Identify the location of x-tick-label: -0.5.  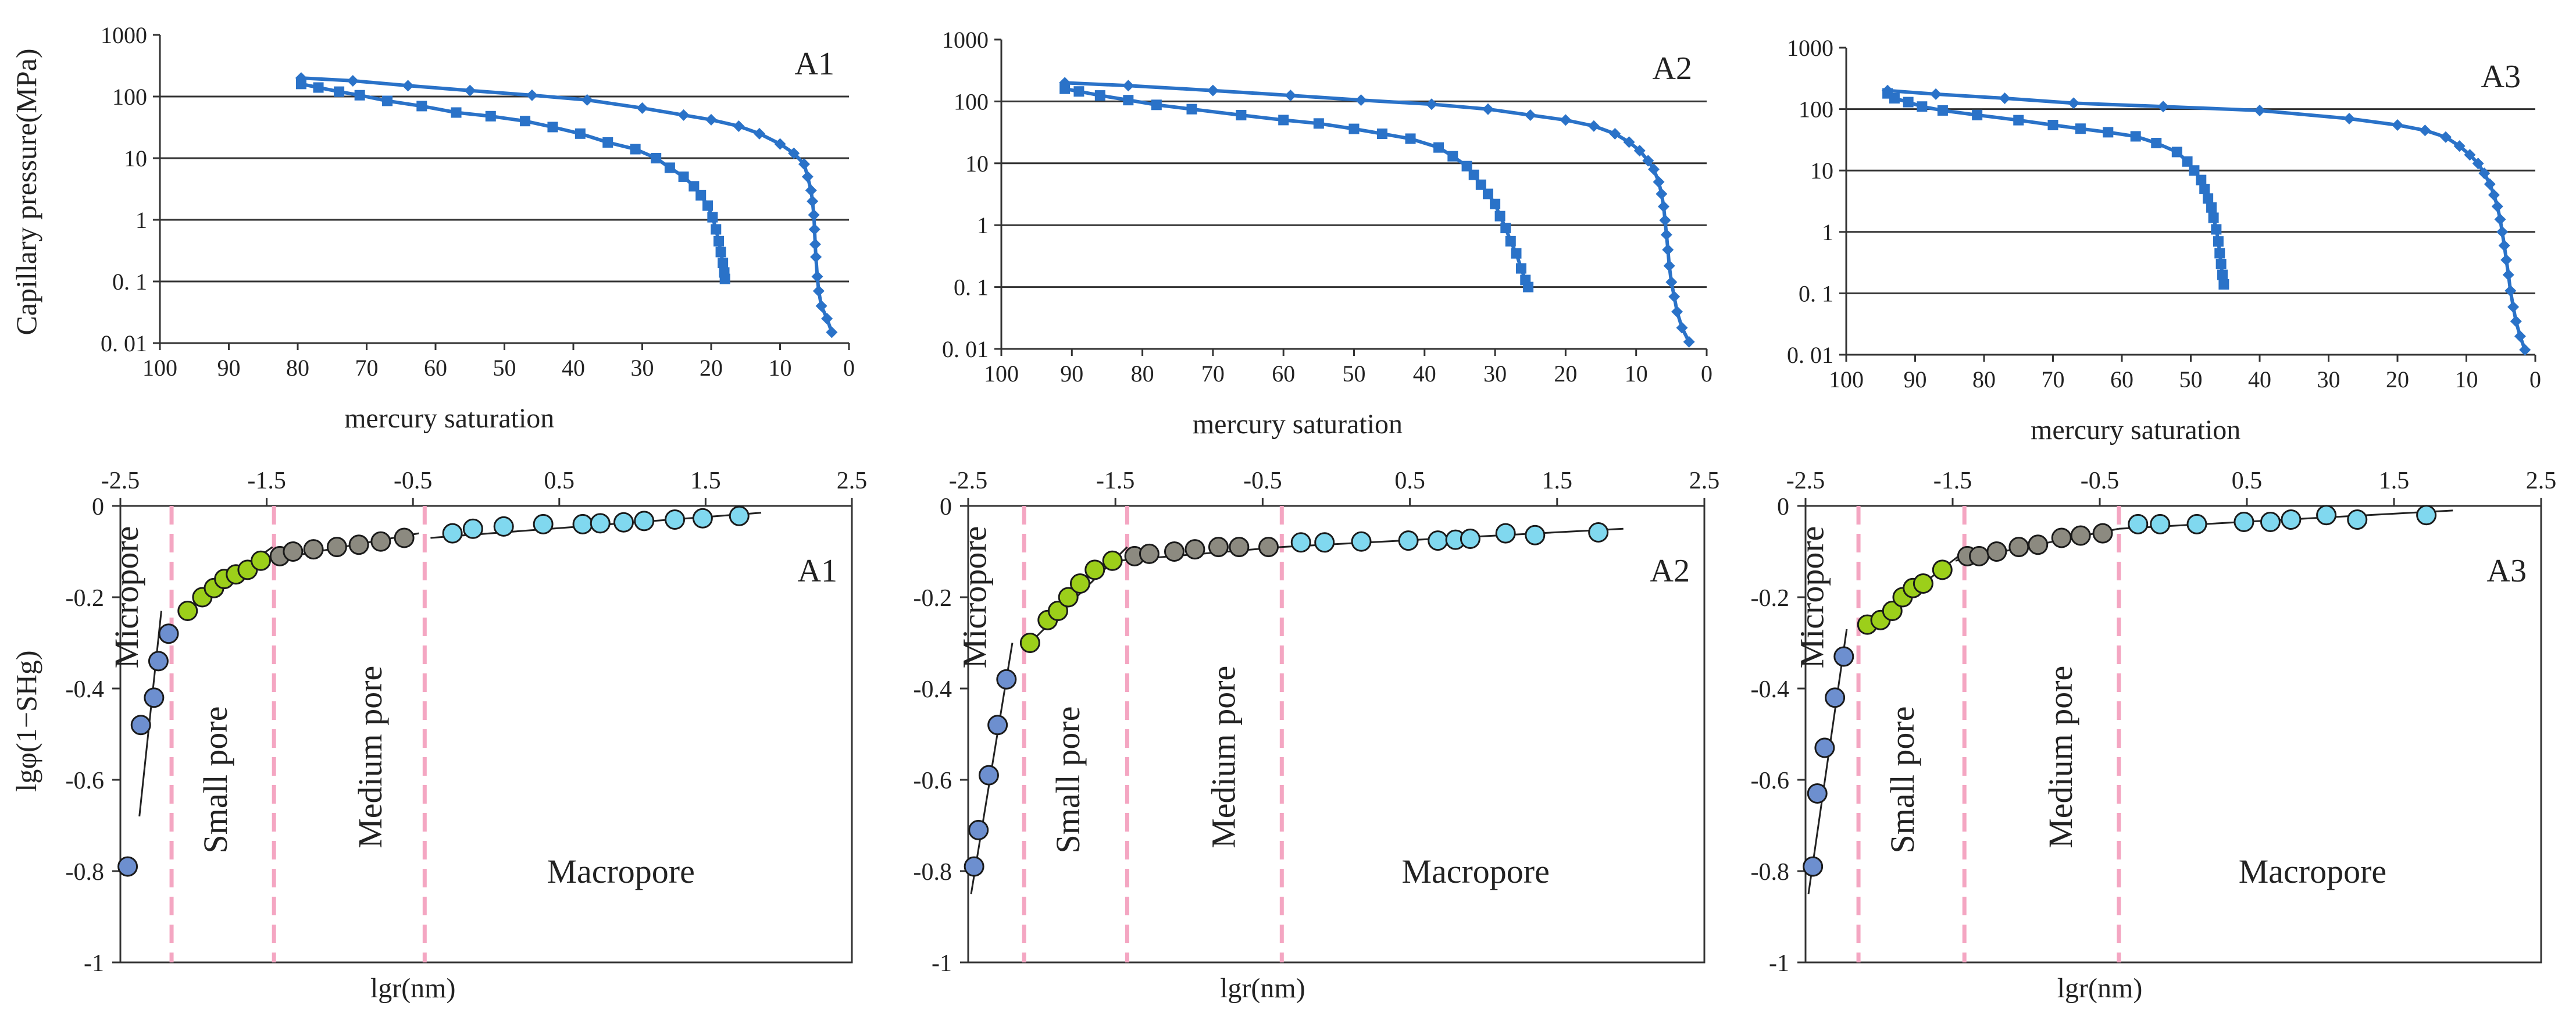
(1263, 481).